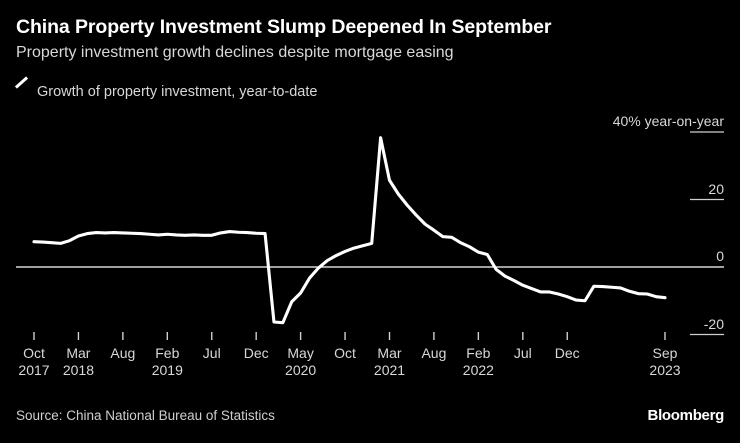 The image size is (740, 443). Describe the element at coordinates (167, 370) in the screenshot. I see `x-axis-tick-year: 2019` at that location.